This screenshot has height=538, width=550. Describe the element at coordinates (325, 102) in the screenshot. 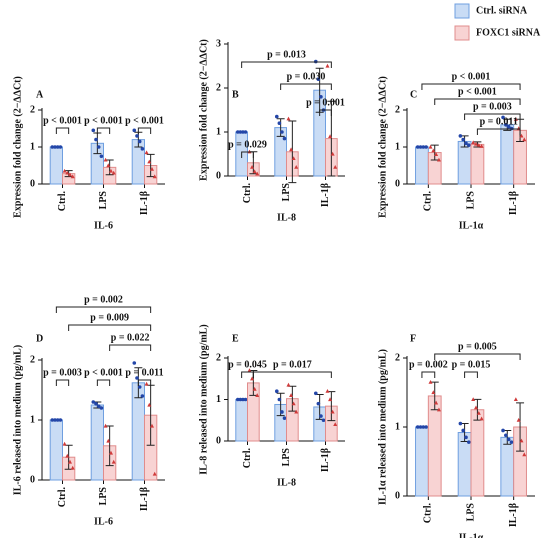

I see `p-value: p = 0.001` at that location.